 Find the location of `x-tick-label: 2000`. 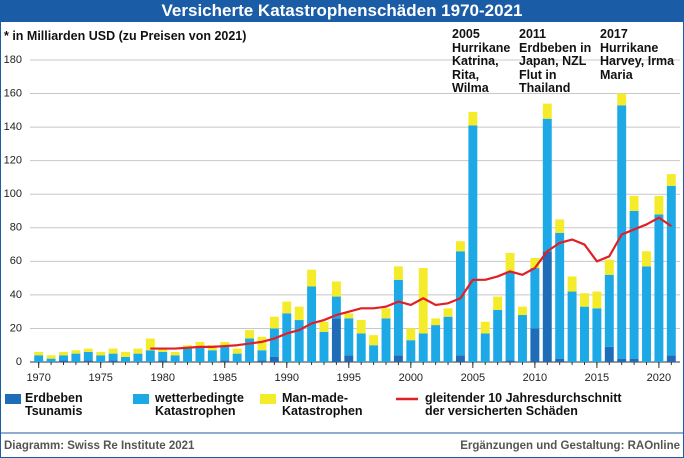

x-tick-label: 2000 is located at coordinates (411, 378).